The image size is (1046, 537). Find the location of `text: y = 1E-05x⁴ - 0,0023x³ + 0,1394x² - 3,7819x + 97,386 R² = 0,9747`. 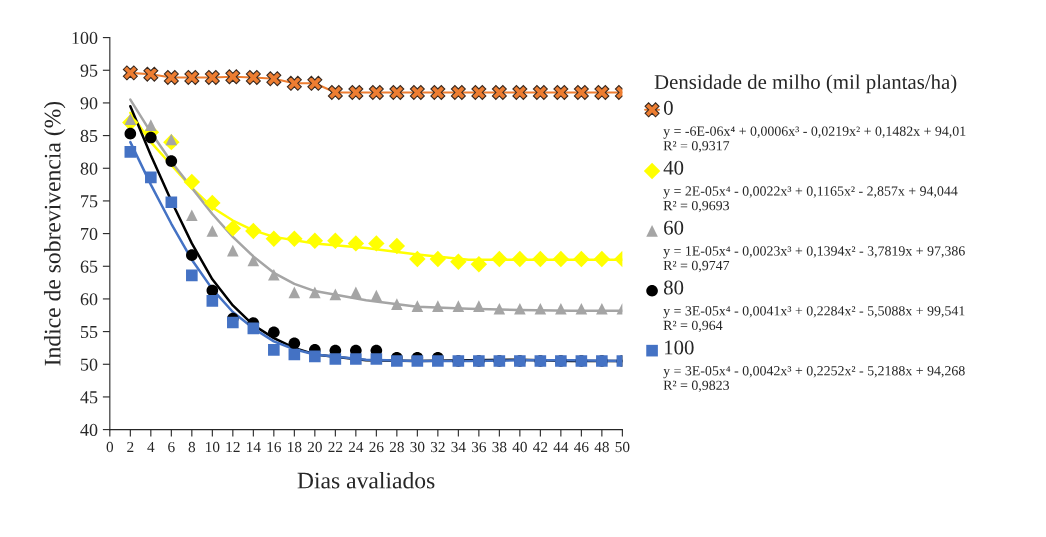

text: y = 1E-05x⁴ - 0,0023x³ + 0,1394x² - 3,7819x + 97,386 R² = 0,9747 is located at coordinates (814, 259).